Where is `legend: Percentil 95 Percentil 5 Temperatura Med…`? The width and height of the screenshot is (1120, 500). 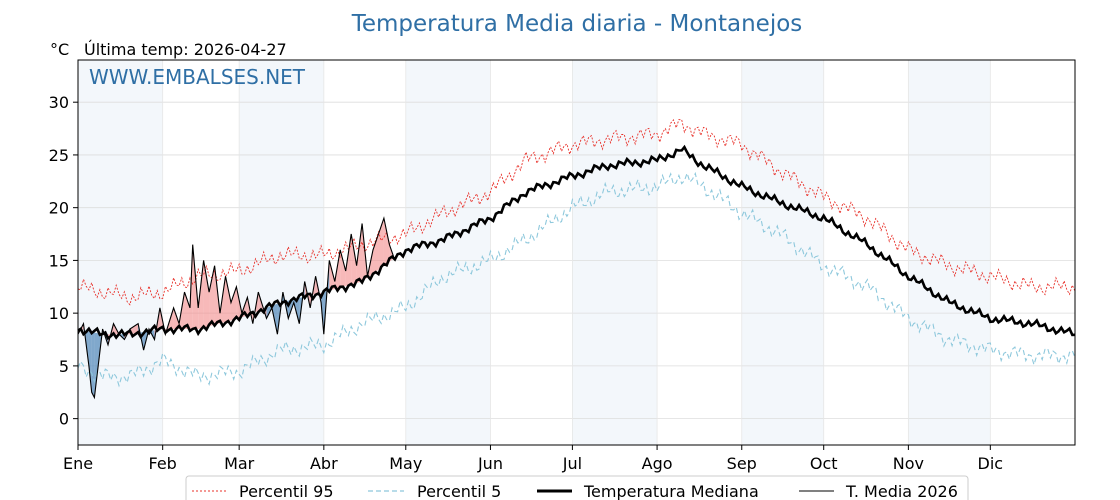
legend: Percentil 95 Percentil 5 Temperatura Med… is located at coordinates (577, 487).